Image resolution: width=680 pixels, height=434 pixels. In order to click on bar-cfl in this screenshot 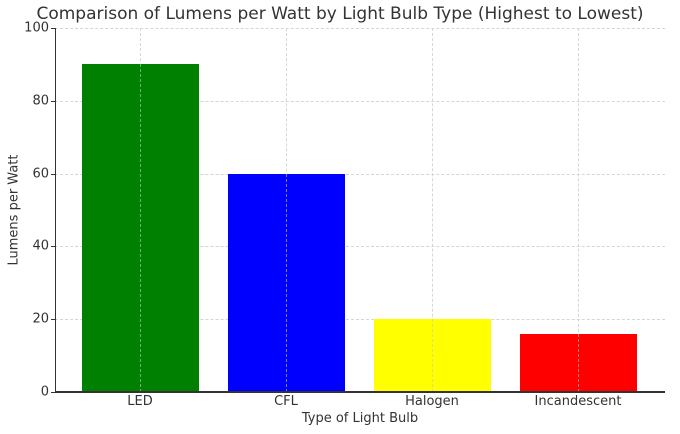, I will do `click(286, 282)`.